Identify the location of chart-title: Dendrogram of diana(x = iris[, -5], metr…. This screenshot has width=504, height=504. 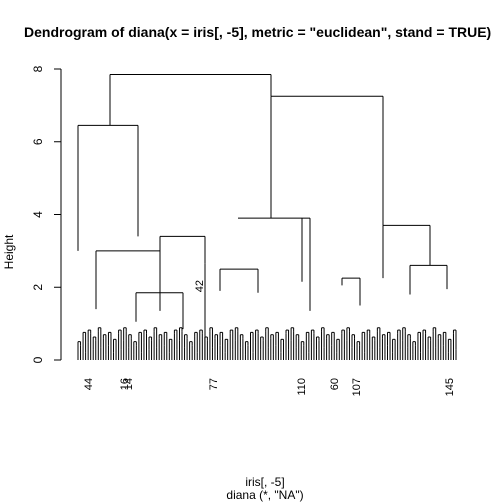
(257, 32).